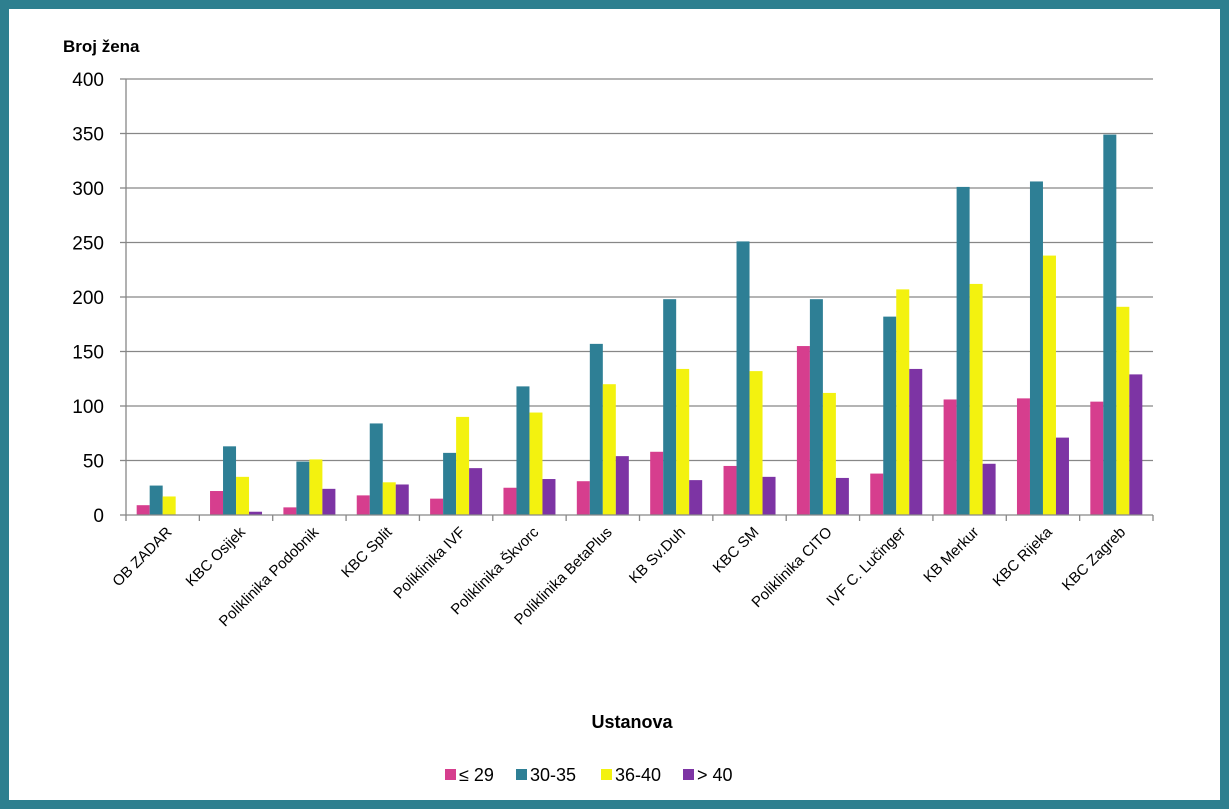 This screenshot has height=809, width=1229. What do you see at coordinates (88, 135) in the screenshot?
I see `y-tick-label: 350` at bounding box center [88, 135].